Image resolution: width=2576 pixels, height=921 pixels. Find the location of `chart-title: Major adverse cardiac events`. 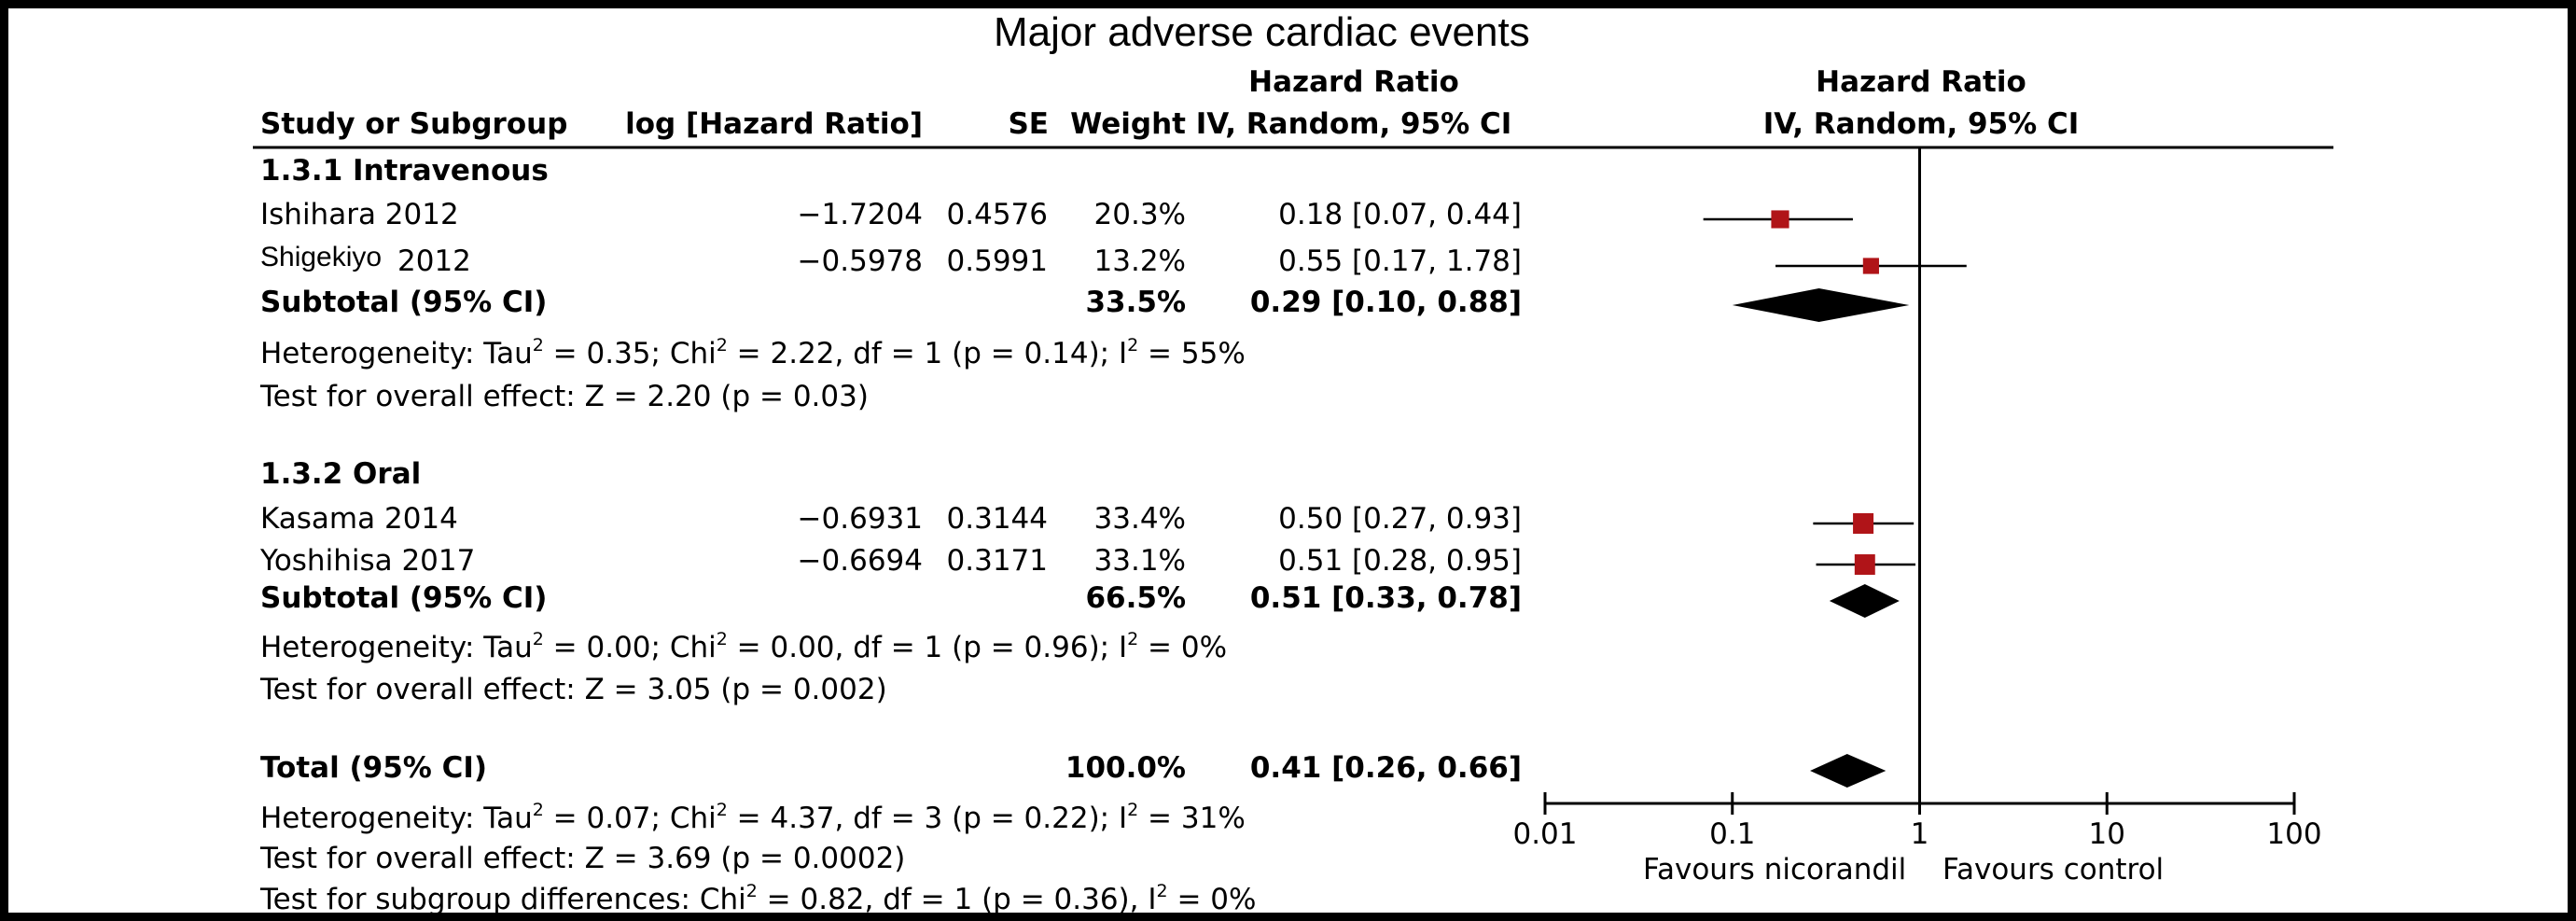

chart-title: Major adverse cardiac events is located at coordinates (1262, 32).